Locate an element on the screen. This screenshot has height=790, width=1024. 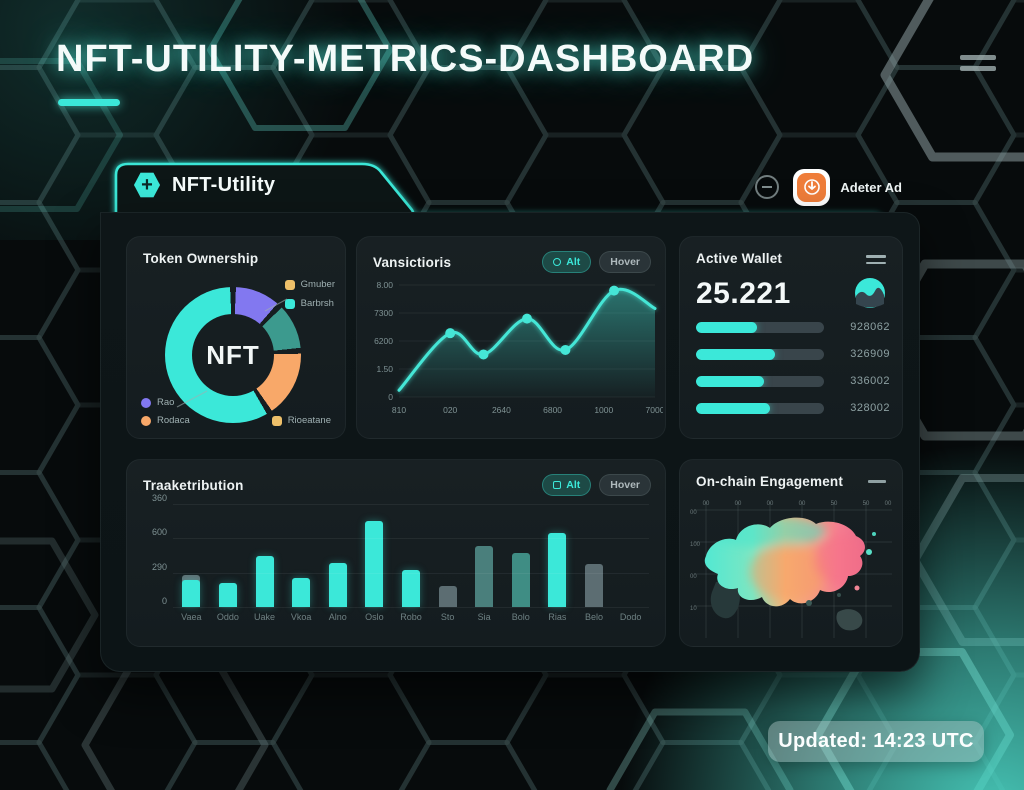
svg-text: 1000 is located at coordinates (603, 410).